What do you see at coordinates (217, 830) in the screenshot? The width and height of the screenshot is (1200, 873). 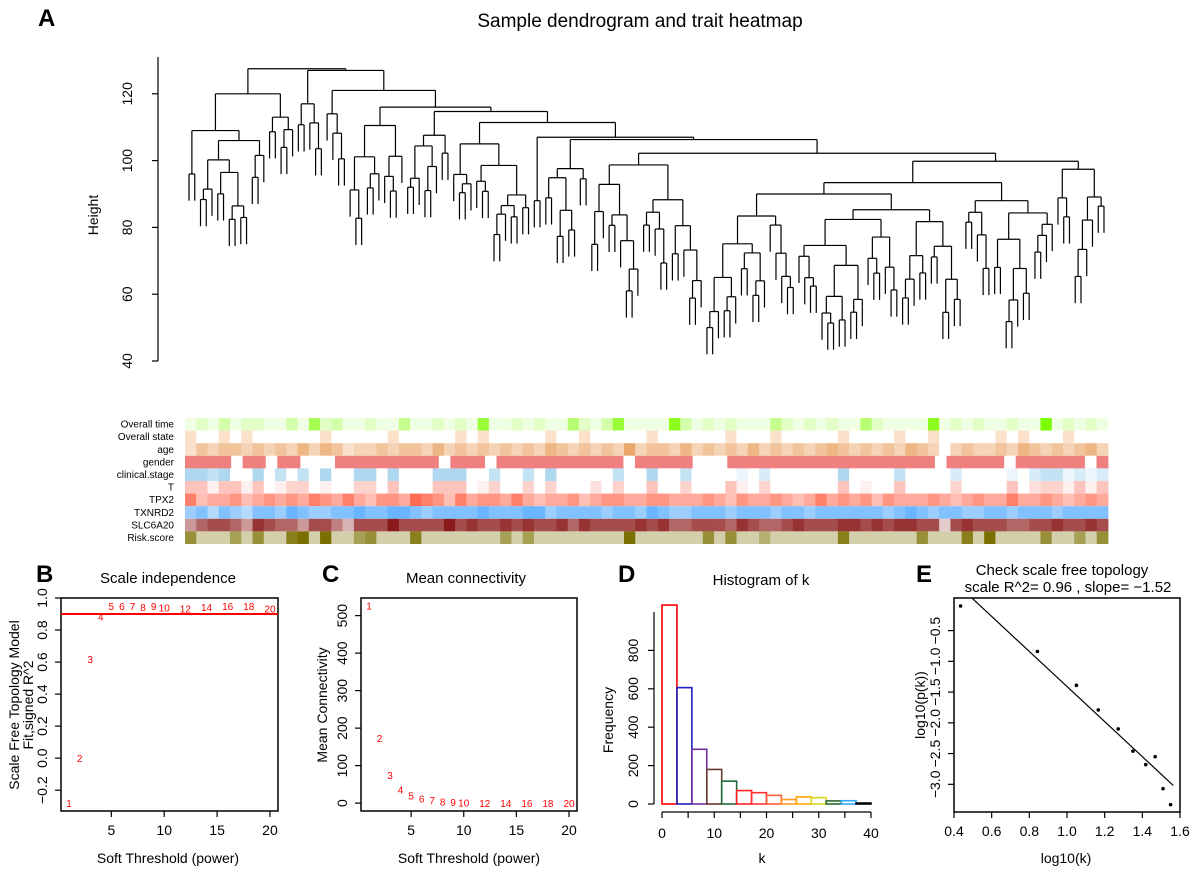 I see `x-tick-label: 15` at bounding box center [217, 830].